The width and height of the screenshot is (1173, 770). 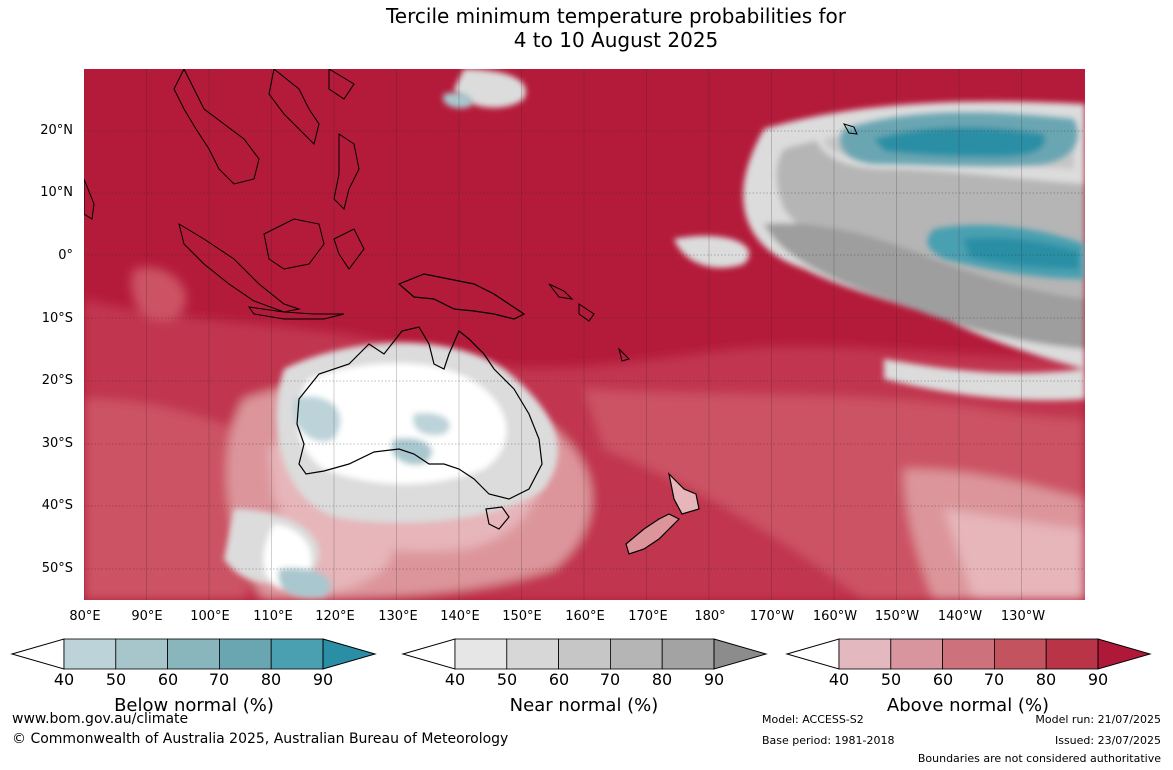 What do you see at coordinates (57, 568) in the screenshot?
I see `lat-label-50s: 50°S` at bounding box center [57, 568].